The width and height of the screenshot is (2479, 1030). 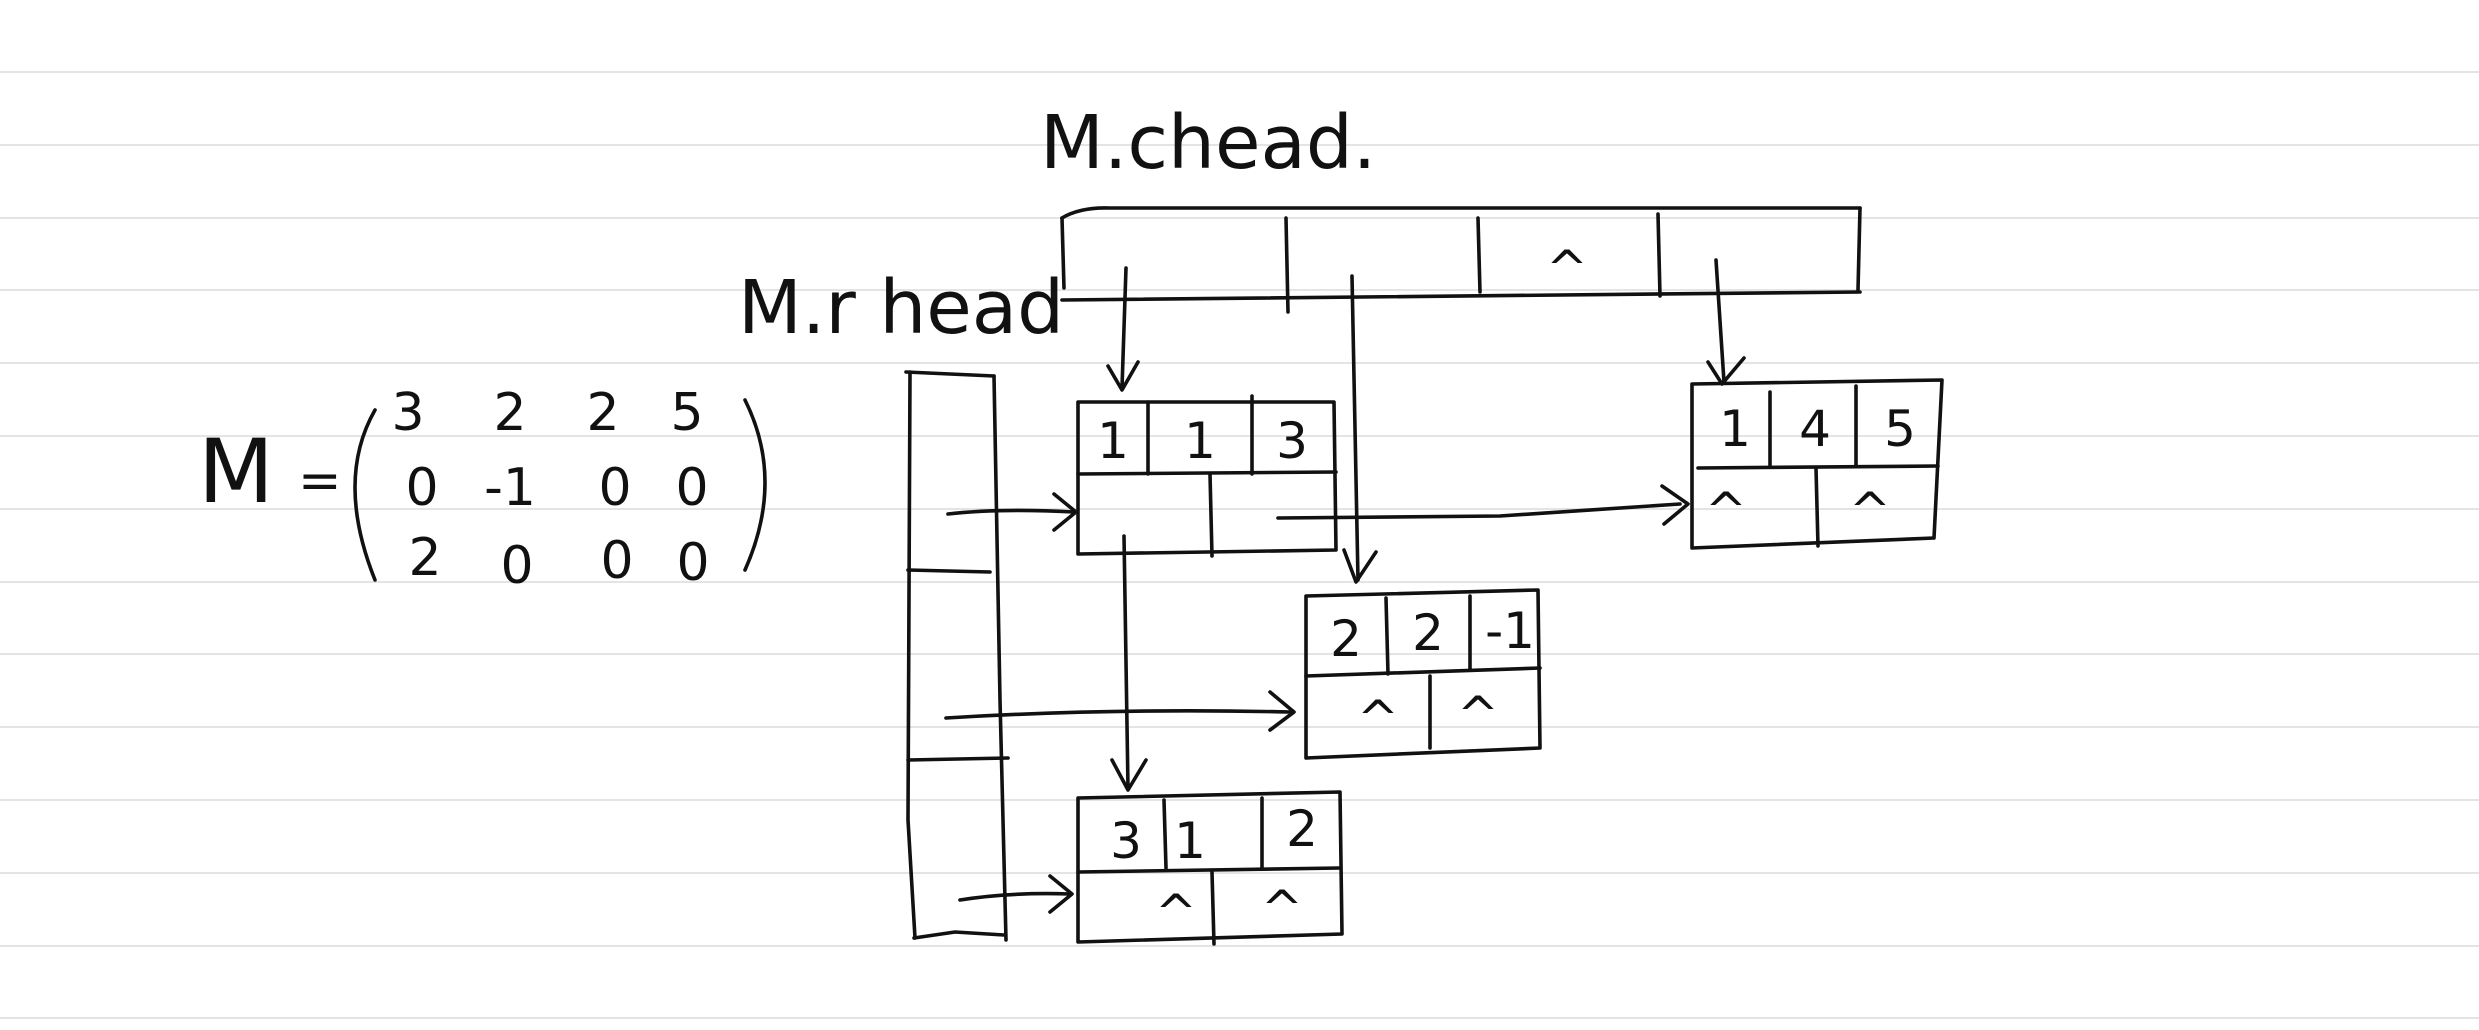 I want to click on chead-array: ^, so click(x=1461, y=260).